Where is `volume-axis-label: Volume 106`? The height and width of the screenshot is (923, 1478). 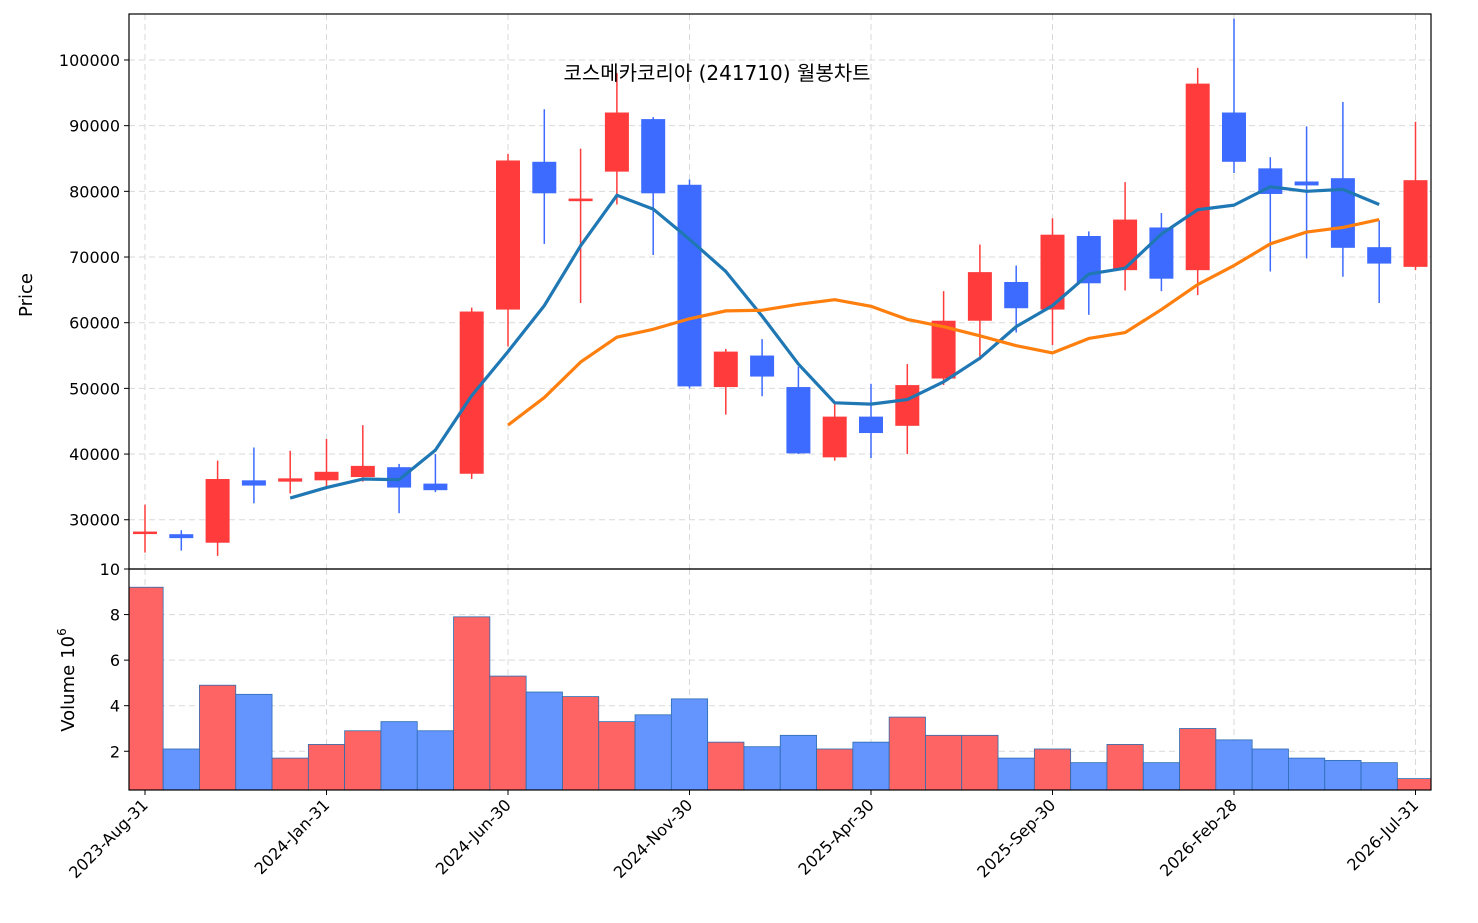 volume-axis-label: Volume 106 is located at coordinates (67, 680).